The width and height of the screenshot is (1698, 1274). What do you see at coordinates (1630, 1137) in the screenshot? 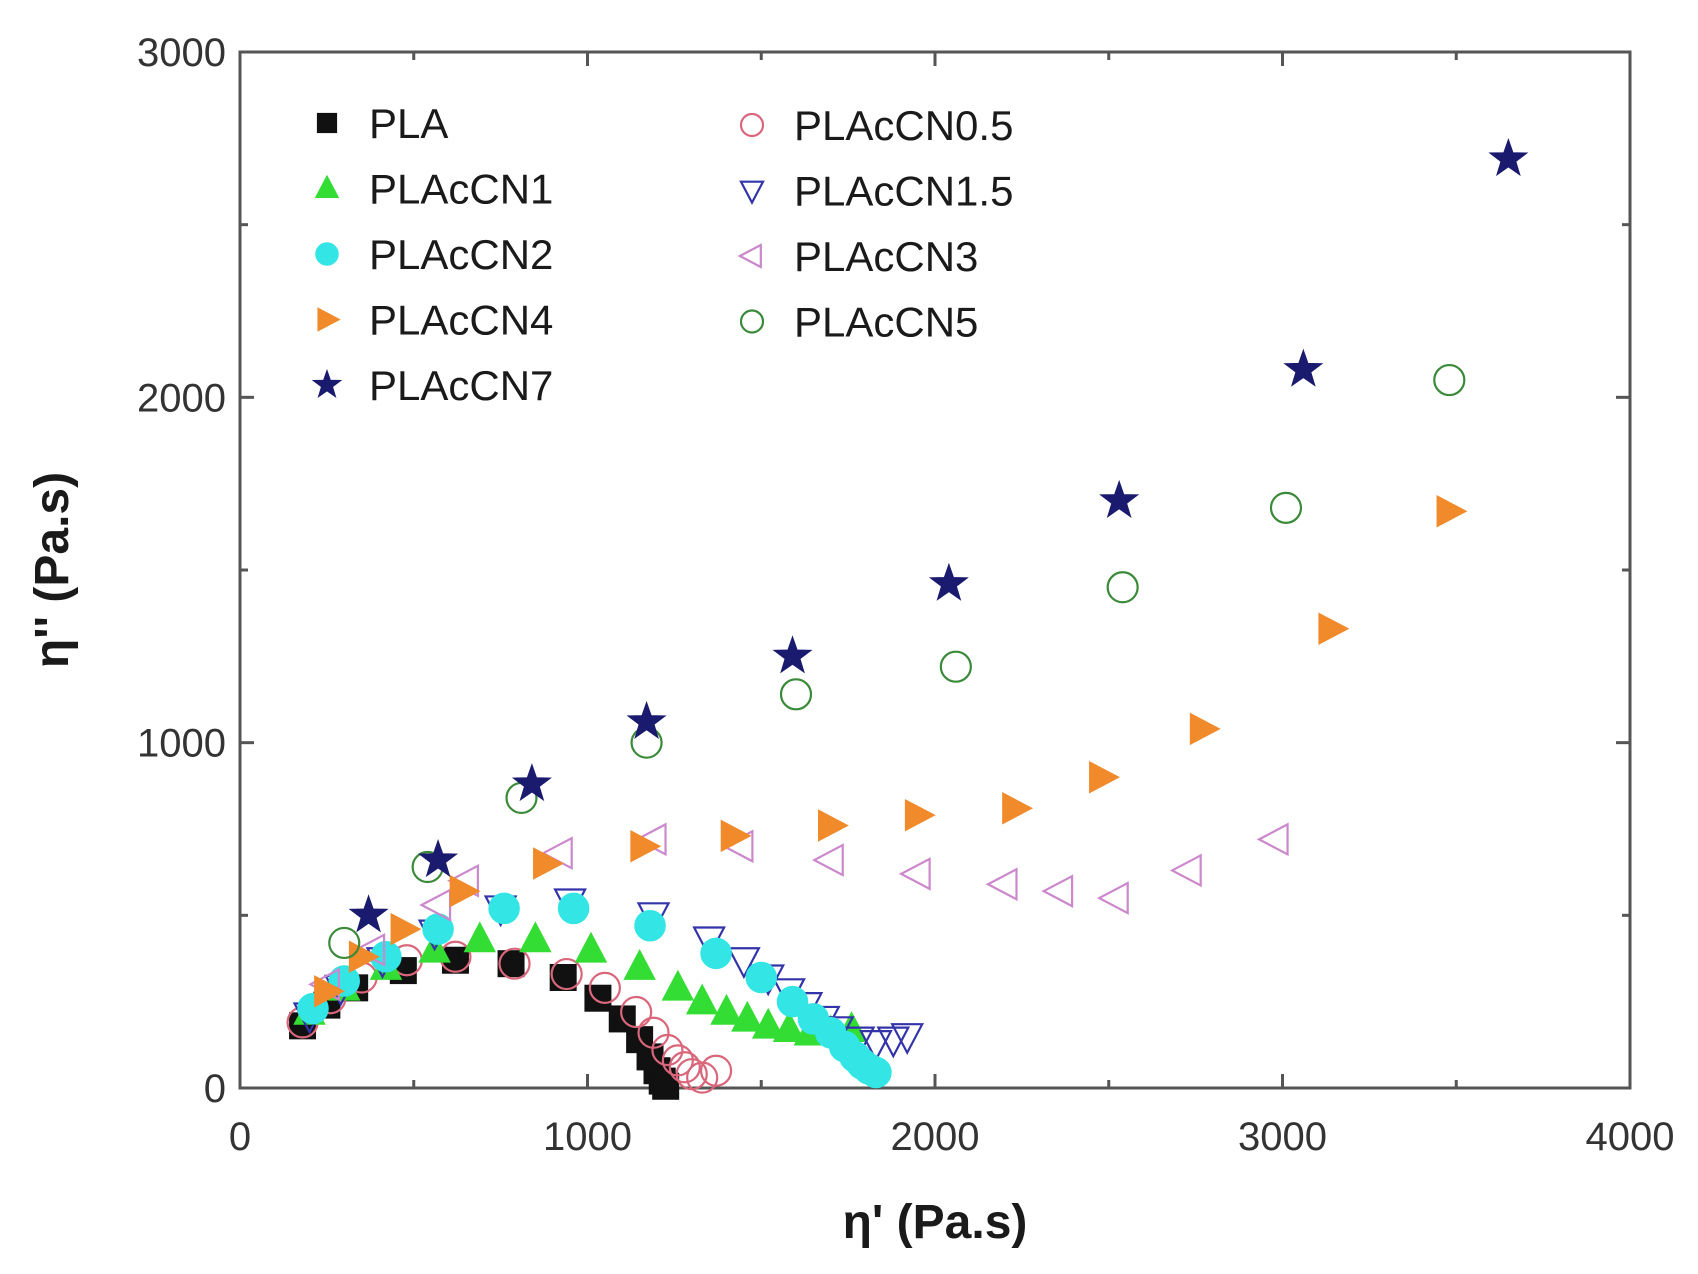
I see `x-tick-label: 4000` at bounding box center [1630, 1137].